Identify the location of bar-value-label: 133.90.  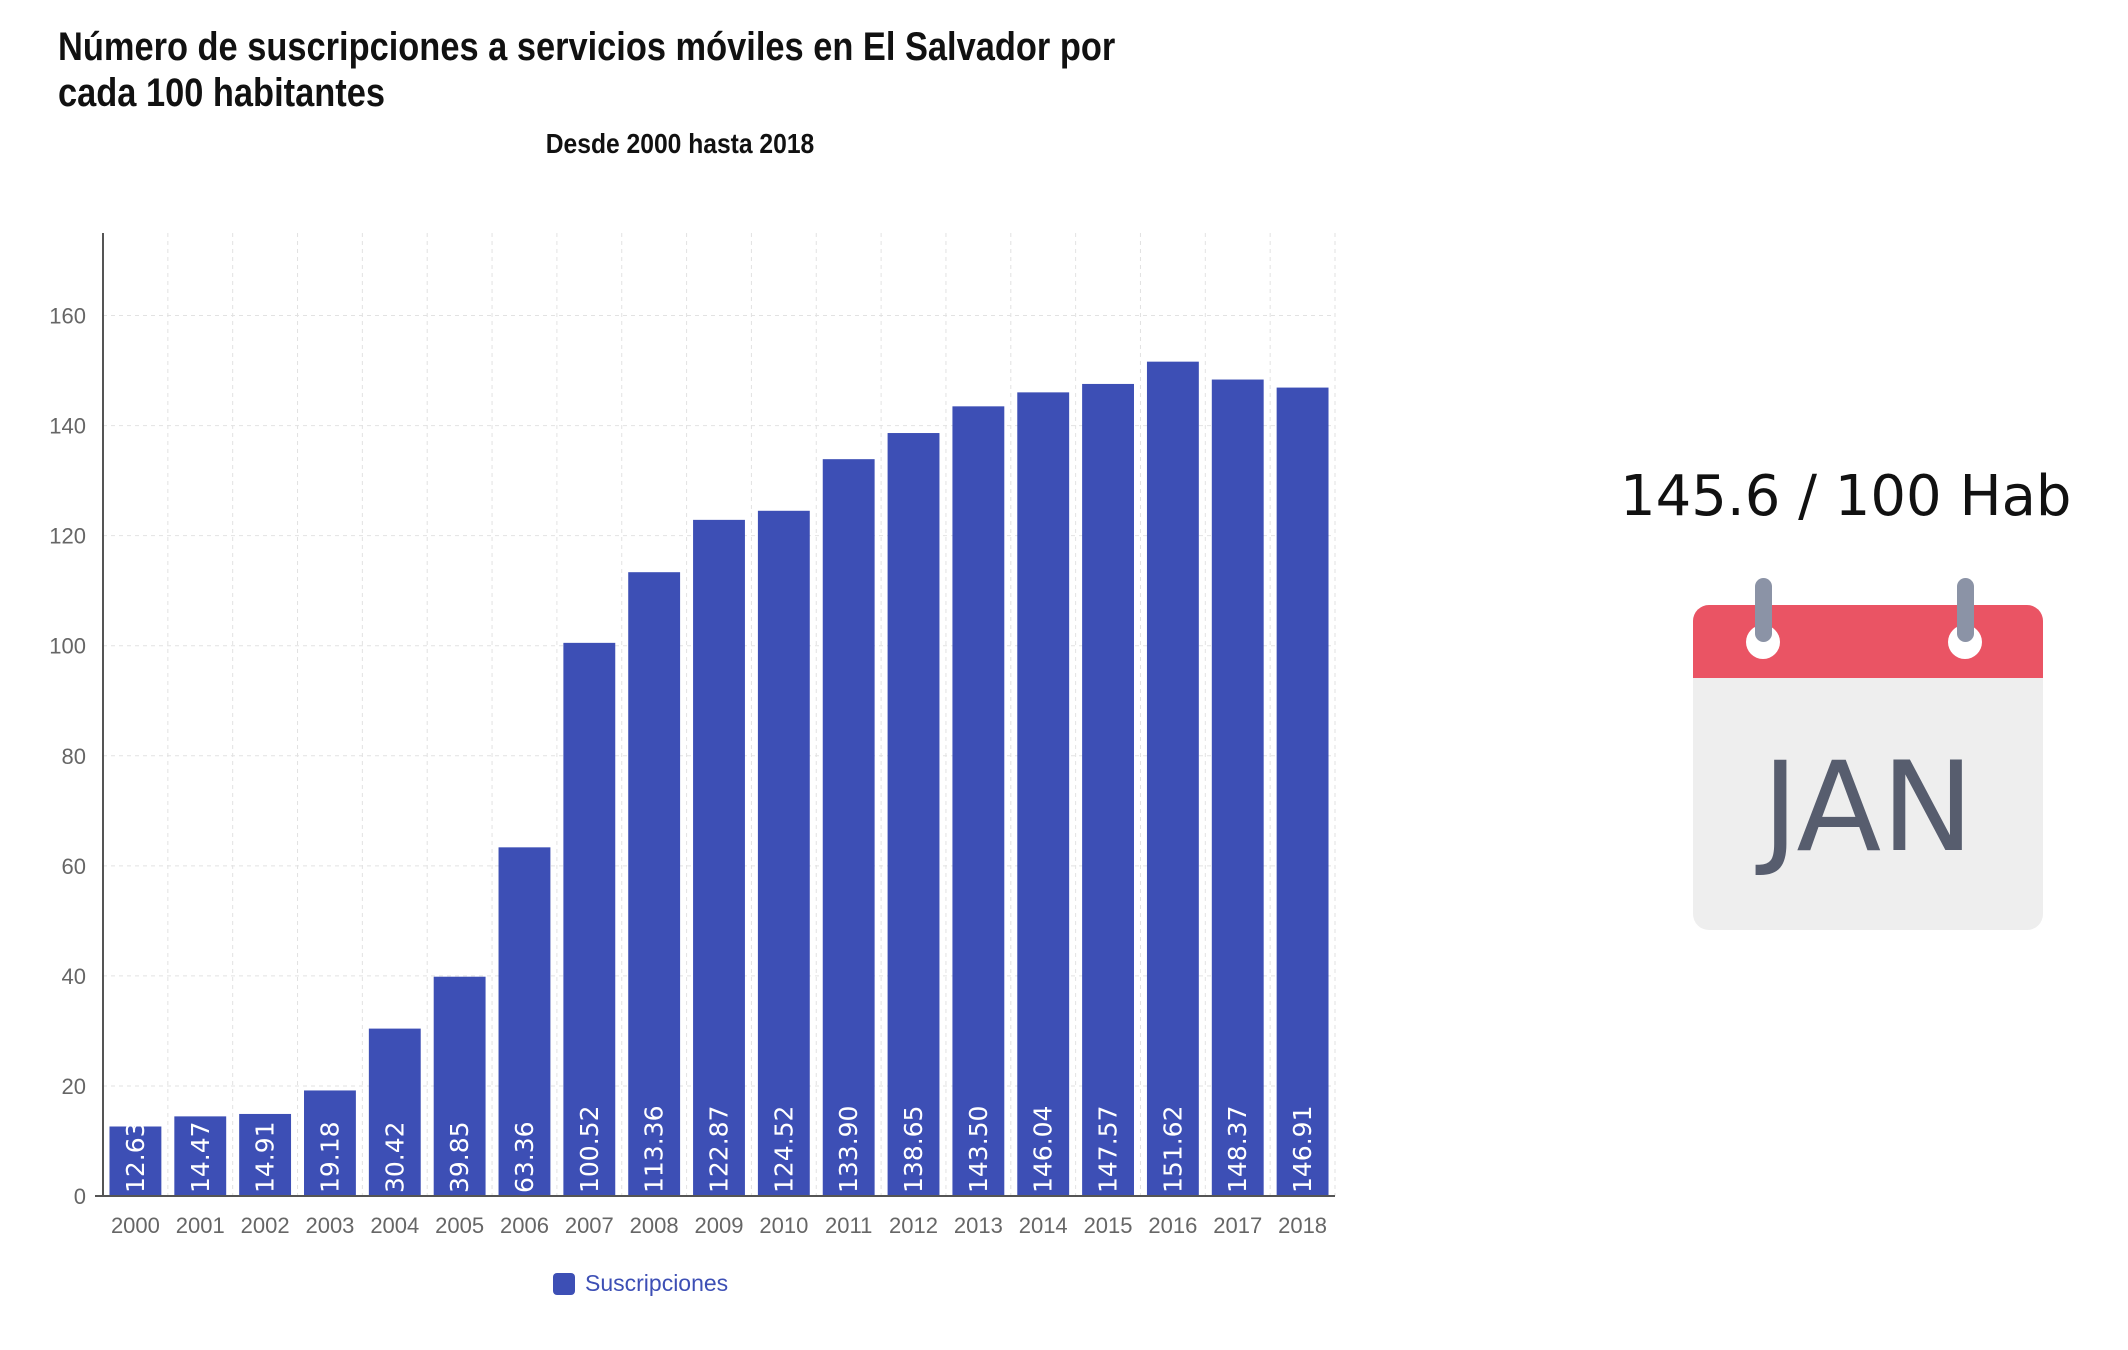
(848, 1149).